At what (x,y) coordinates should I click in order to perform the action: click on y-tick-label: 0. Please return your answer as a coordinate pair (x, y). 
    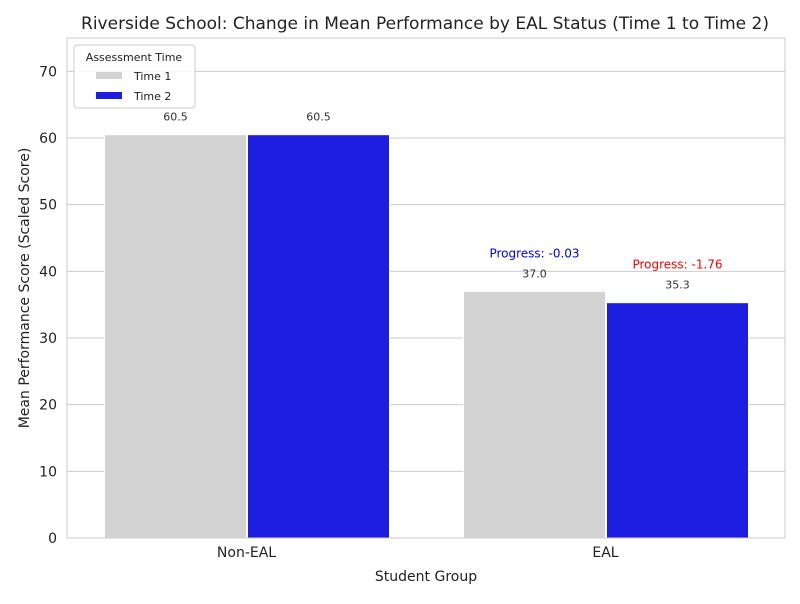
    Looking at the image, I should click on (52, 539).